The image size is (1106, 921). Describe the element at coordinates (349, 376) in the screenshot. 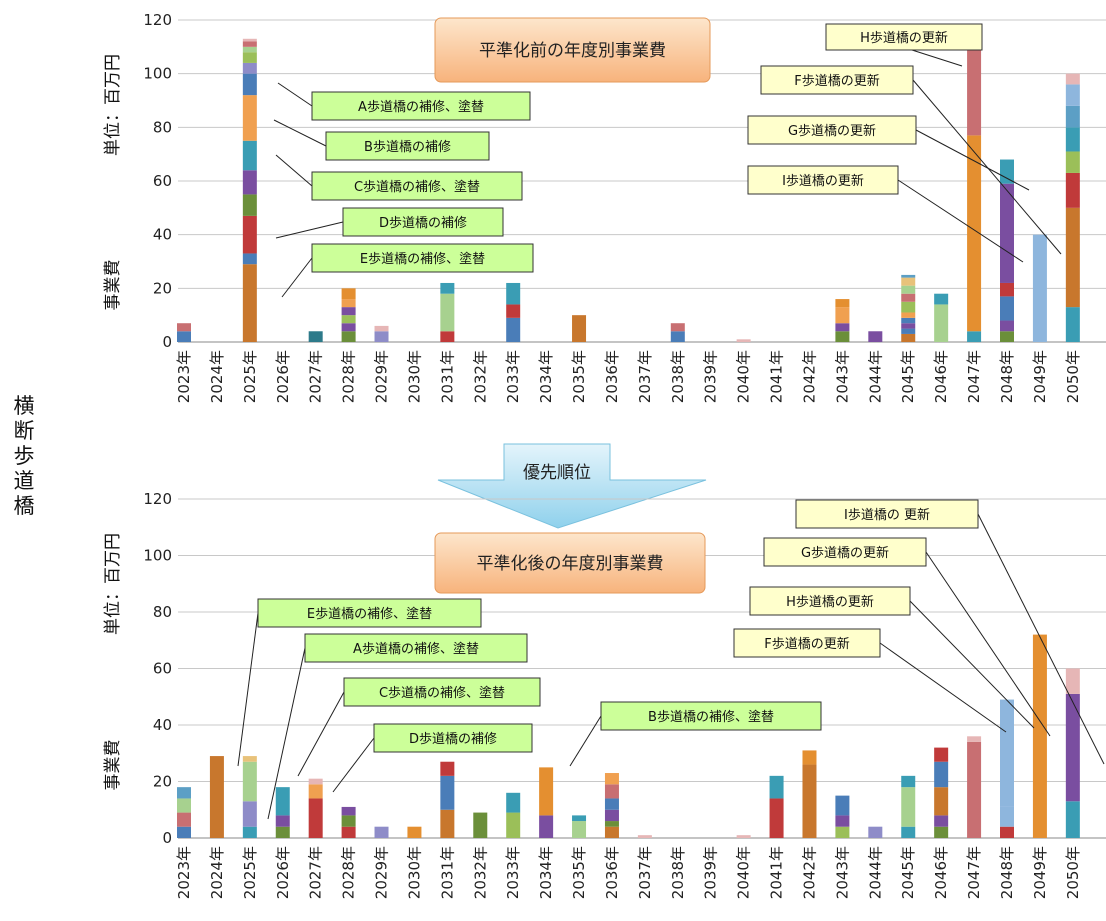

I see `x-tick-label: 2028年` at that location.